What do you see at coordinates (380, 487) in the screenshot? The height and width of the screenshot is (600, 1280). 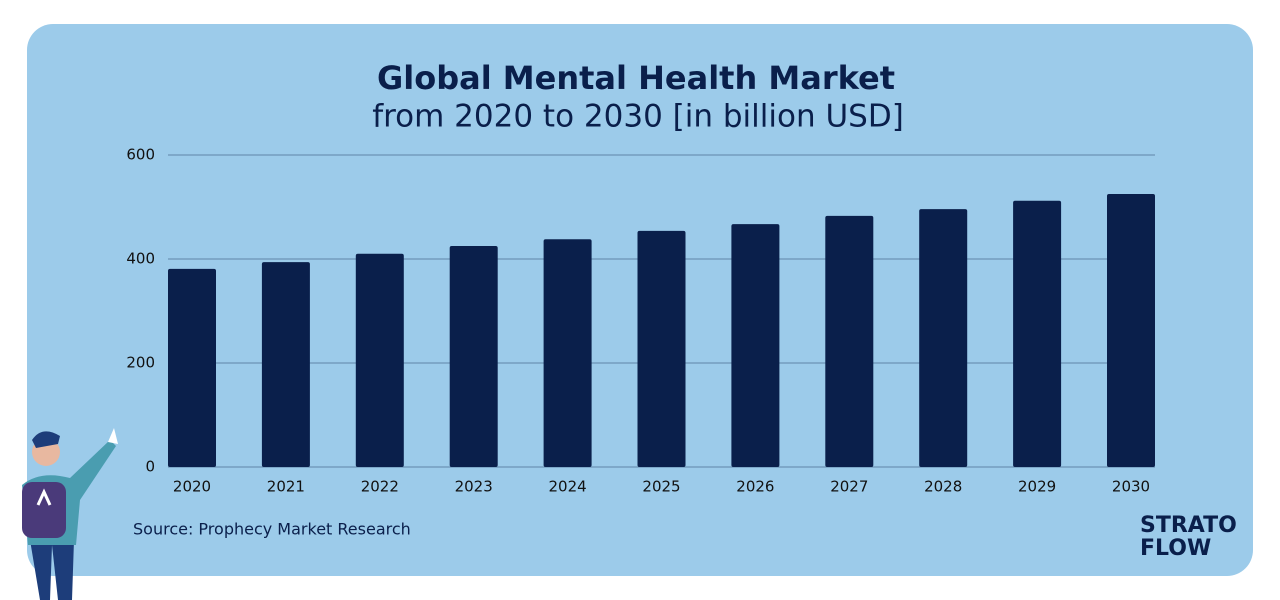 I see `x-tick-label: 2022` at bounding box center [380, 487].